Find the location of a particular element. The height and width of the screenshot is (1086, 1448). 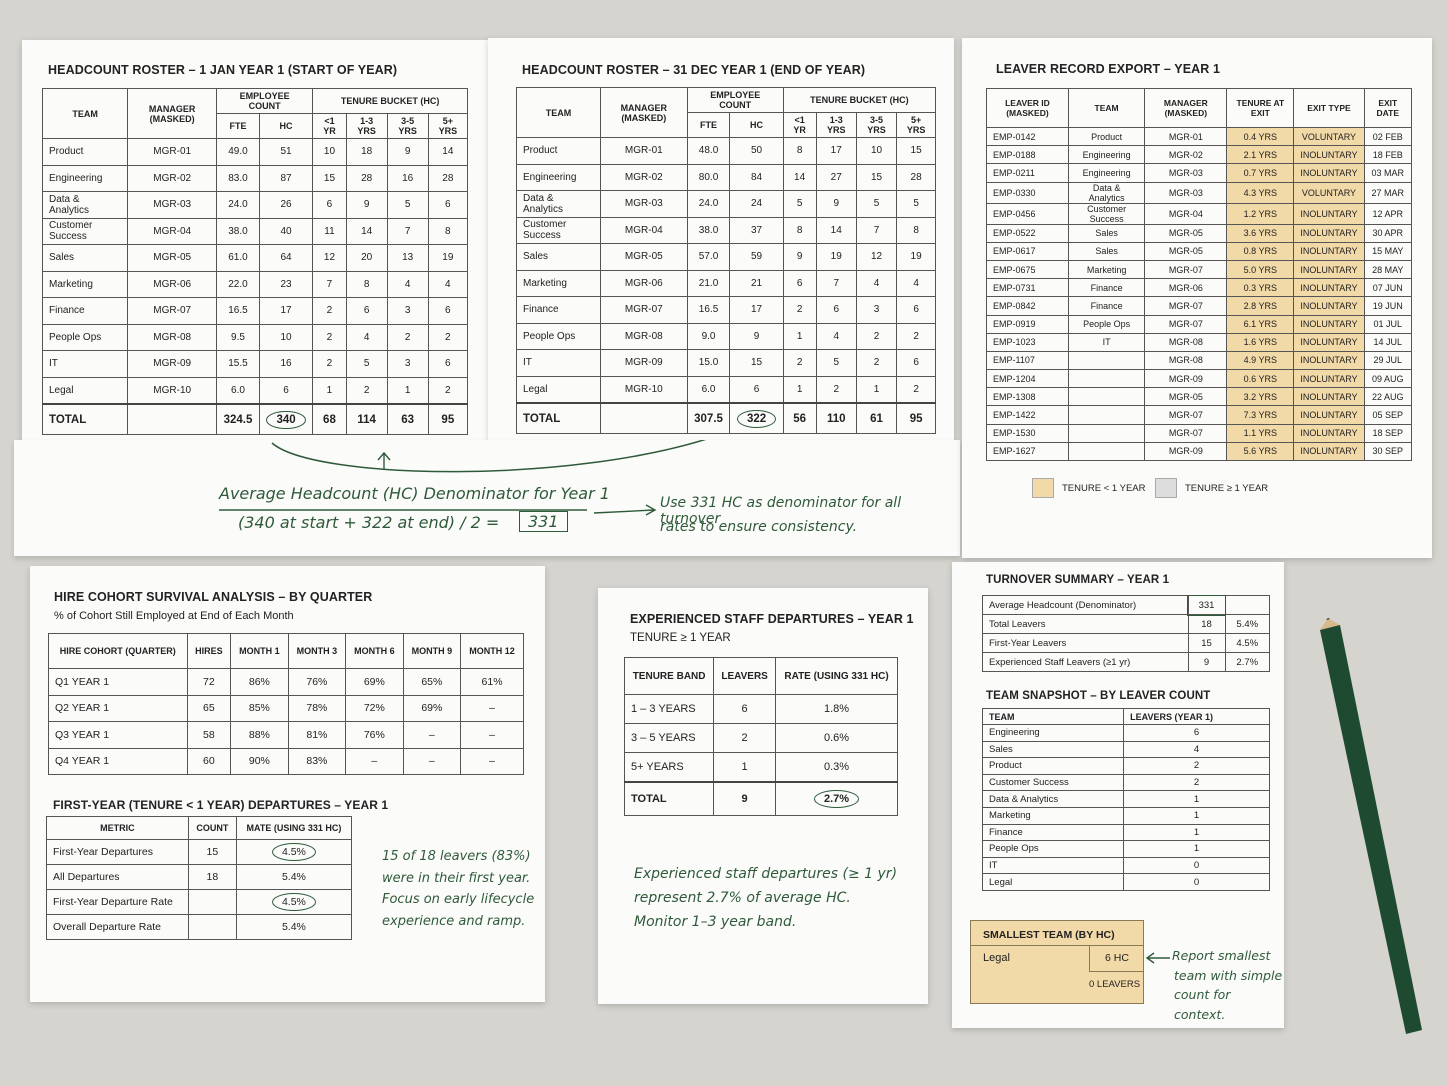

table-row: EMP-1530 MGR-07 1.1 YRS INOLUNTARY 18 SEP is located at coordinates (1199, 433).